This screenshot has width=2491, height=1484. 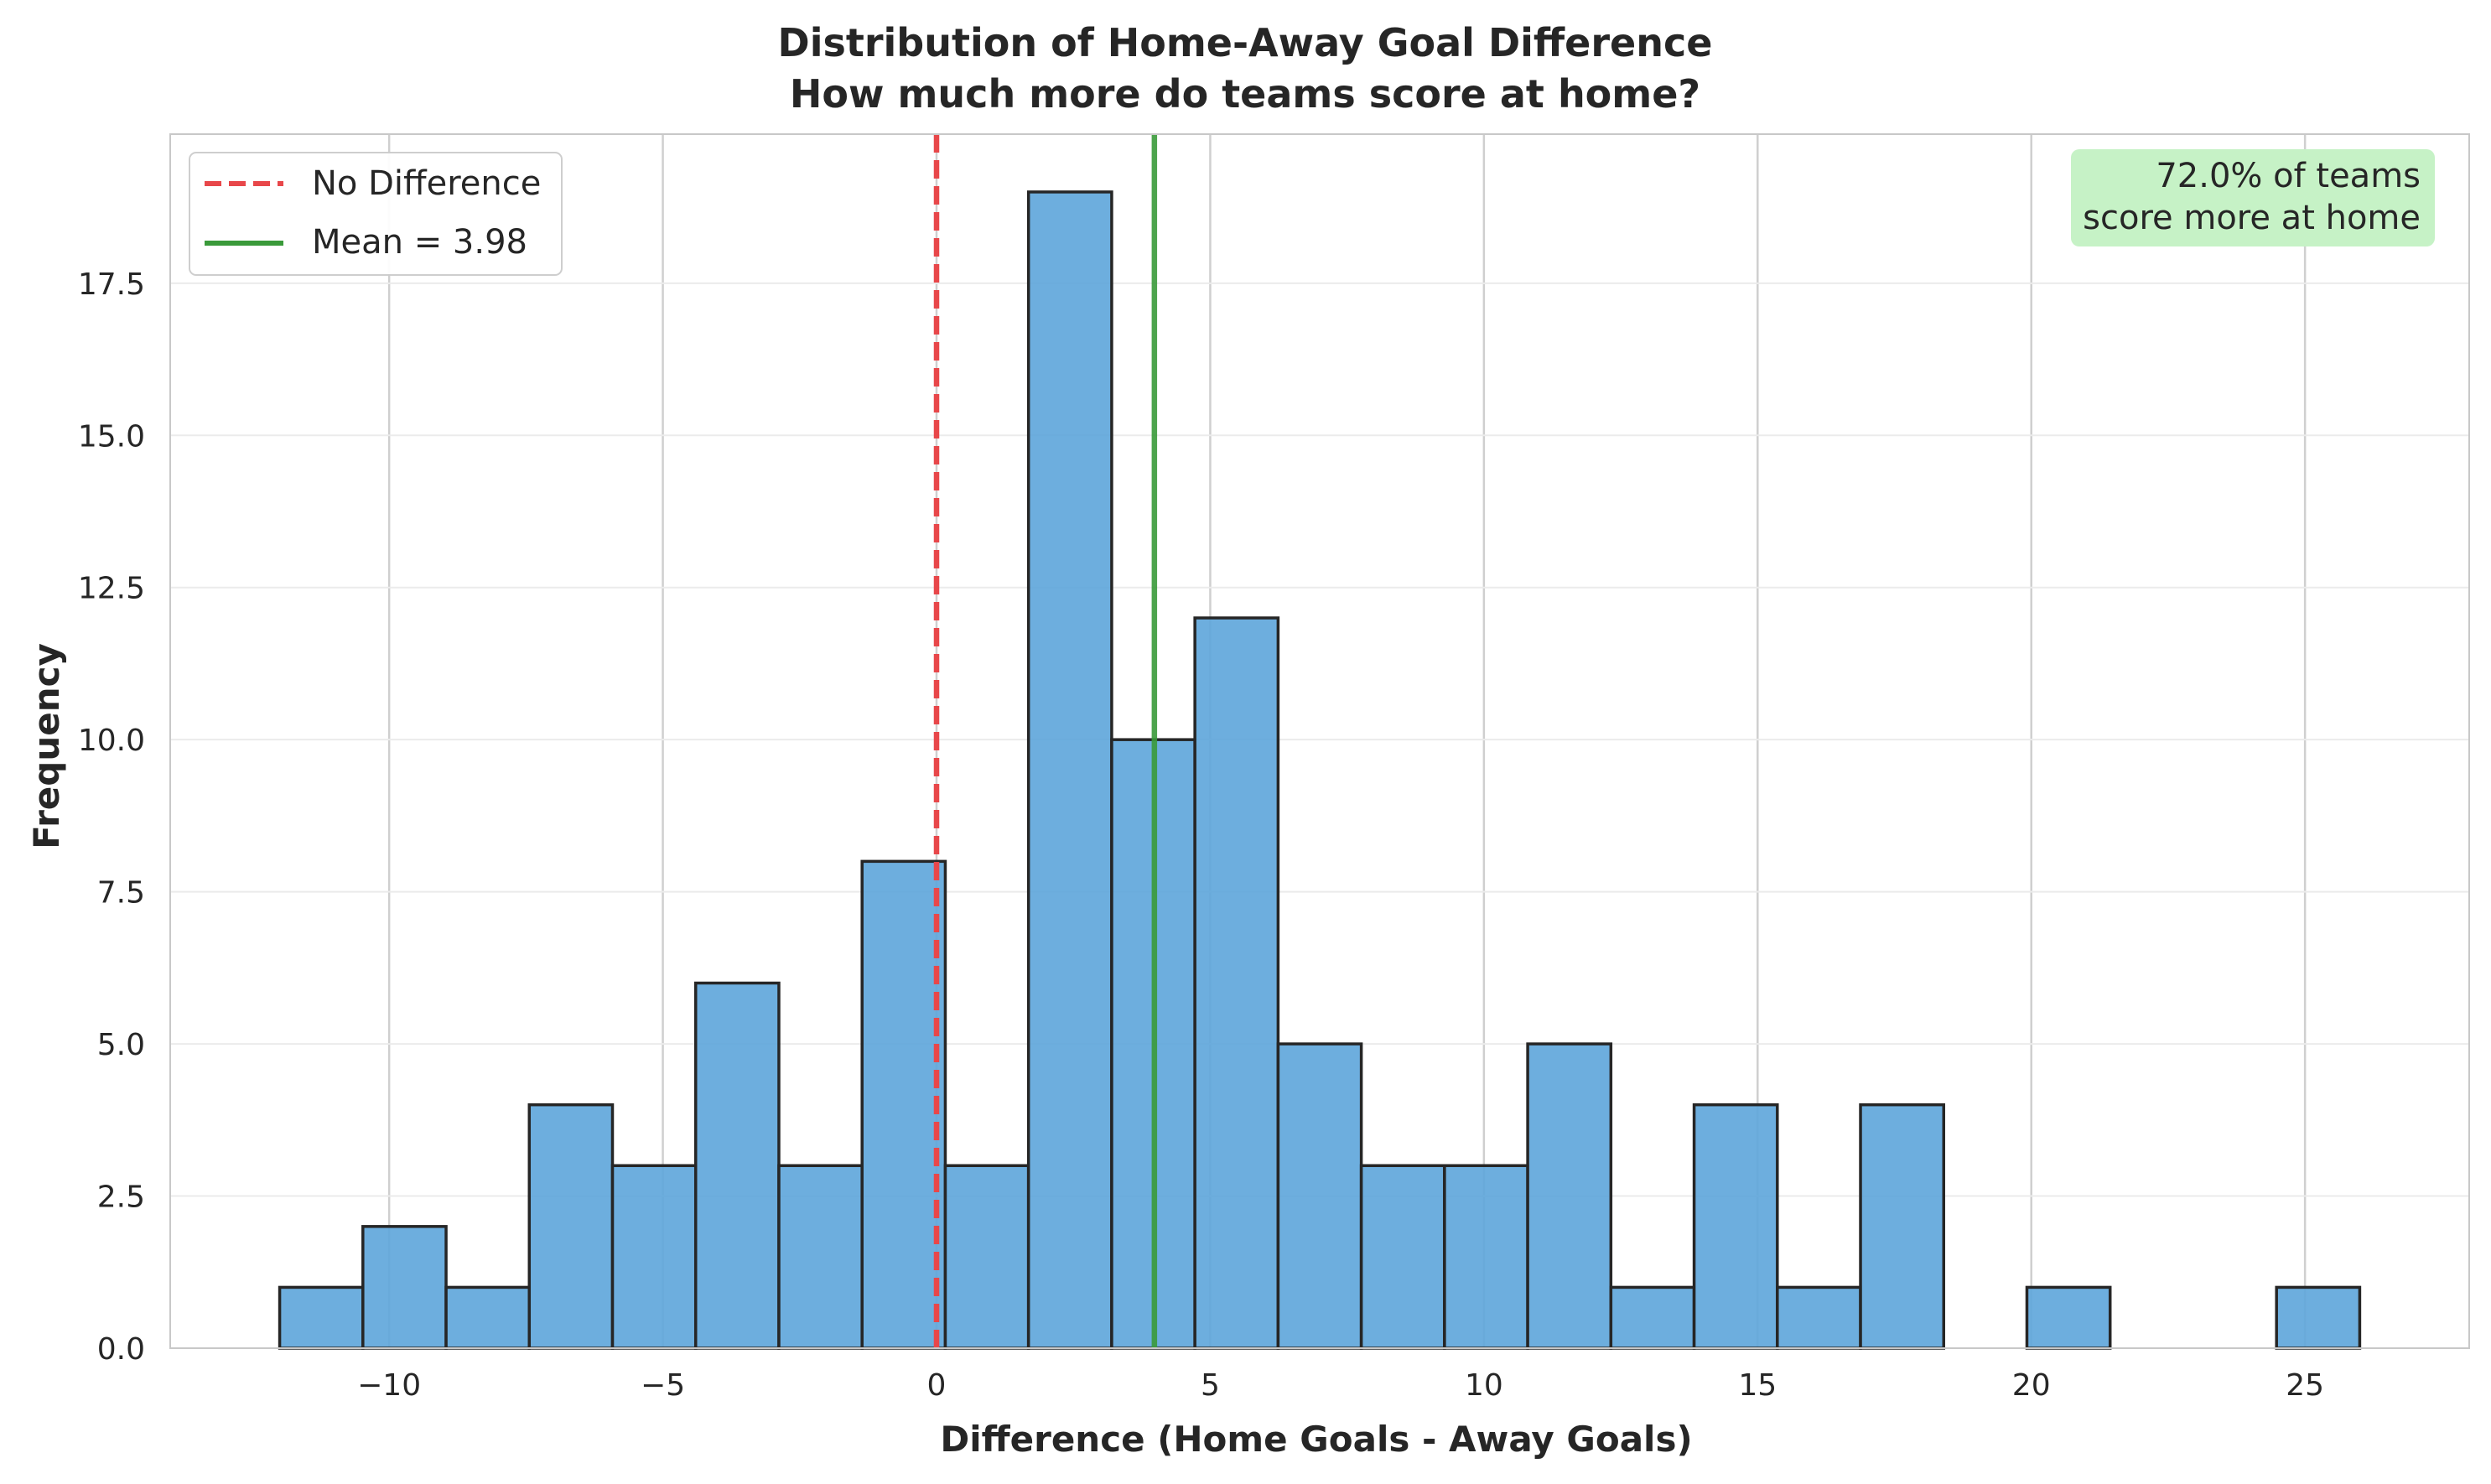 I want to click on y-tick-label: 2.5, so click(x=121, y=1197).